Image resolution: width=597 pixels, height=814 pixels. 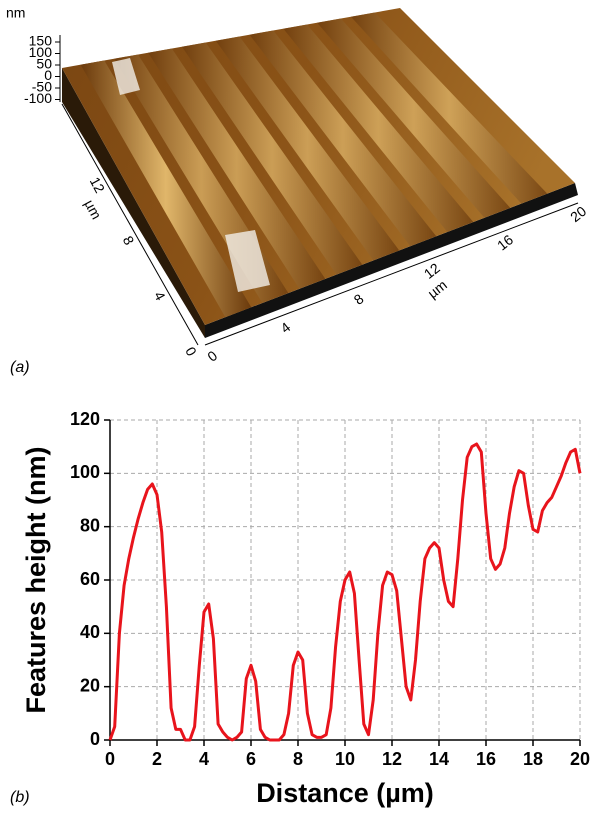 I want to click on x-tick-label: 6, so click(x=251, y=759).